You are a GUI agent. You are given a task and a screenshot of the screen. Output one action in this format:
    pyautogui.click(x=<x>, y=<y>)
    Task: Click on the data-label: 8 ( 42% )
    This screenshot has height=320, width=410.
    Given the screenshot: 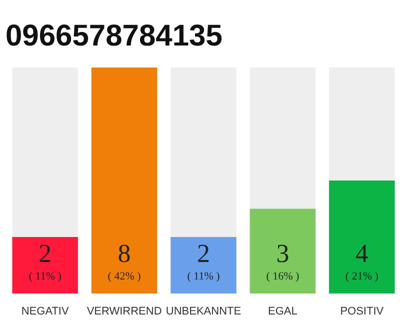 What is the action you would take?
    pyautogui.click(x=125, y=260)
    